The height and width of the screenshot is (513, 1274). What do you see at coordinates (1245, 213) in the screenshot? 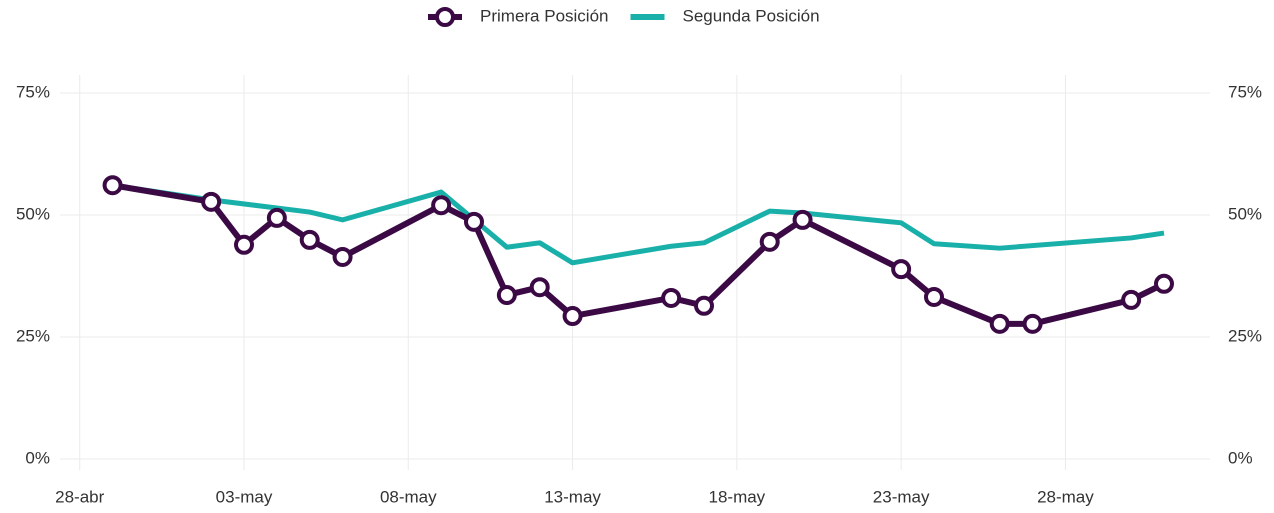
I see `y2-tick-label: 50%` at bounding box center [1245, 213].